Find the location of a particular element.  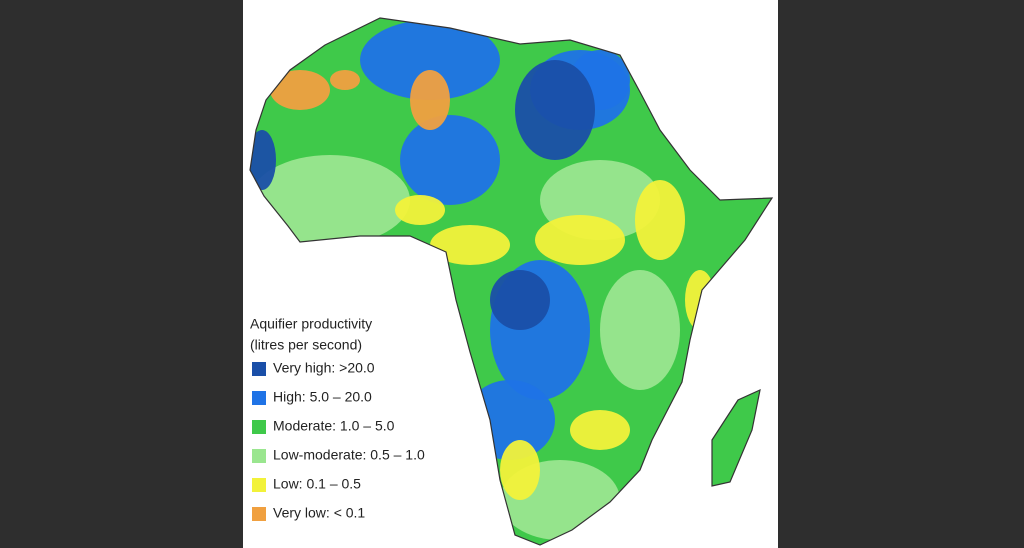

legend-title: Aquifier productivity is located at coordinates (311, 324).